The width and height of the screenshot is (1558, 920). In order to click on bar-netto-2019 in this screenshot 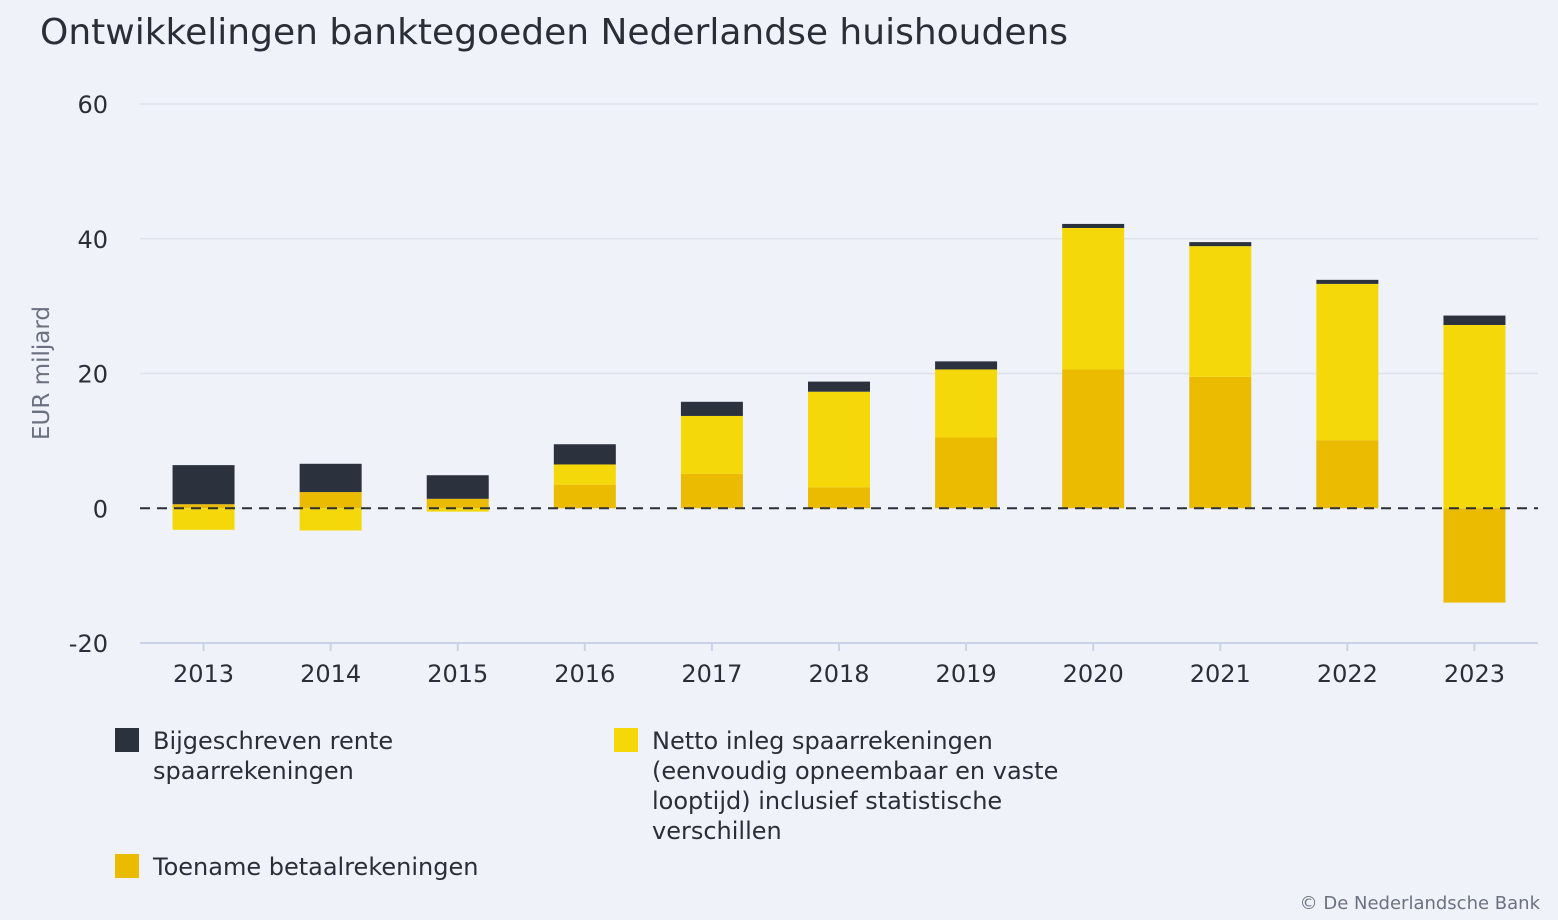, I will do `click(966, 403)`.